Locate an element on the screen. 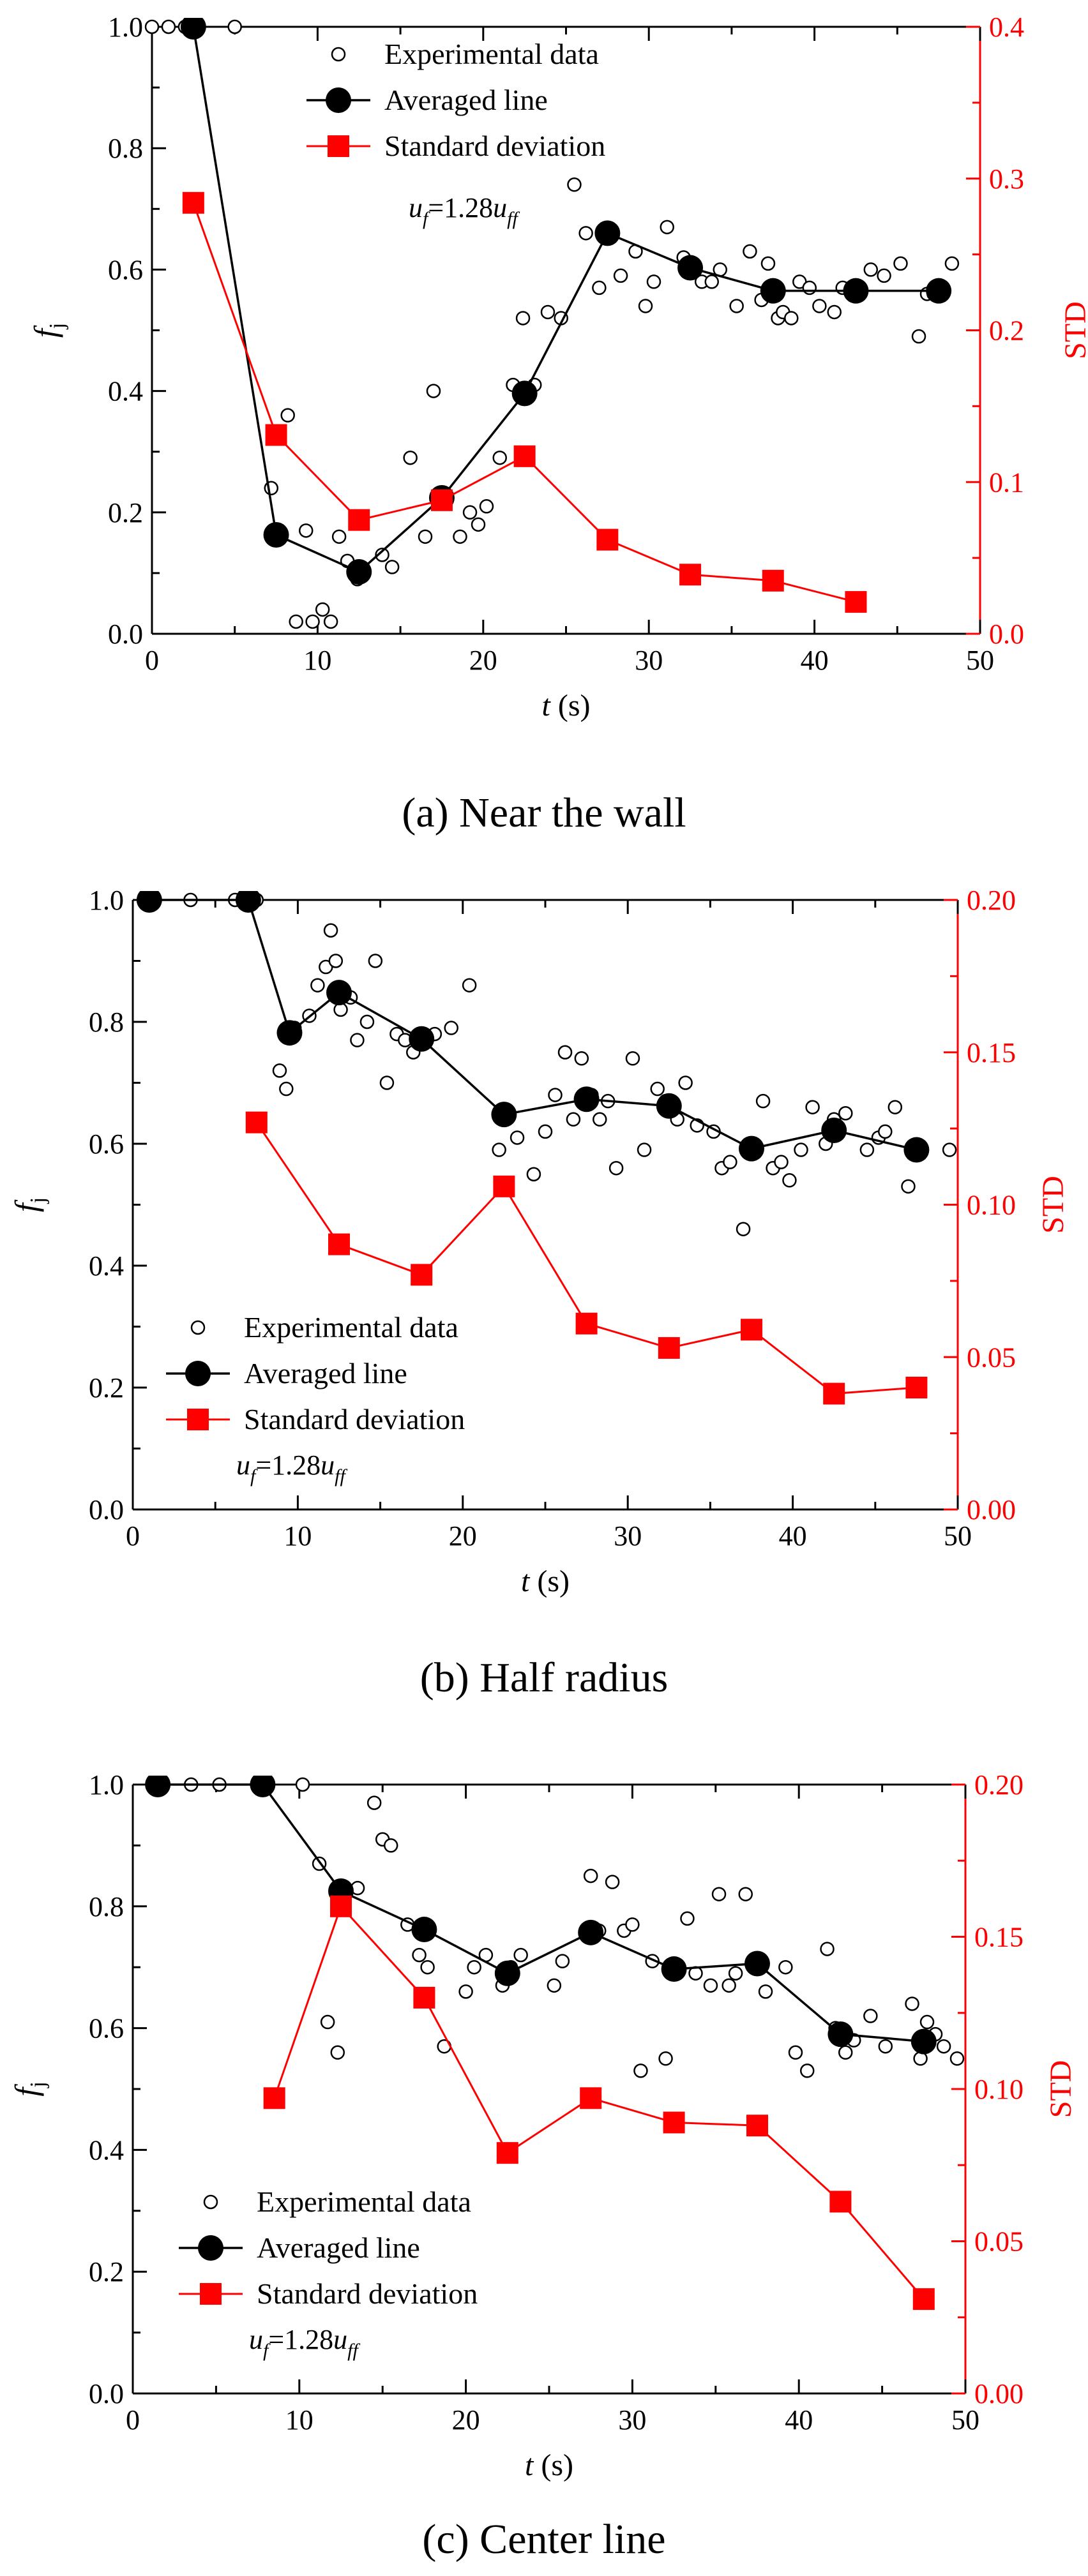 This screenshot has height=2576, width=1088. legend-symbol-std is located at coordinates (338, 146).